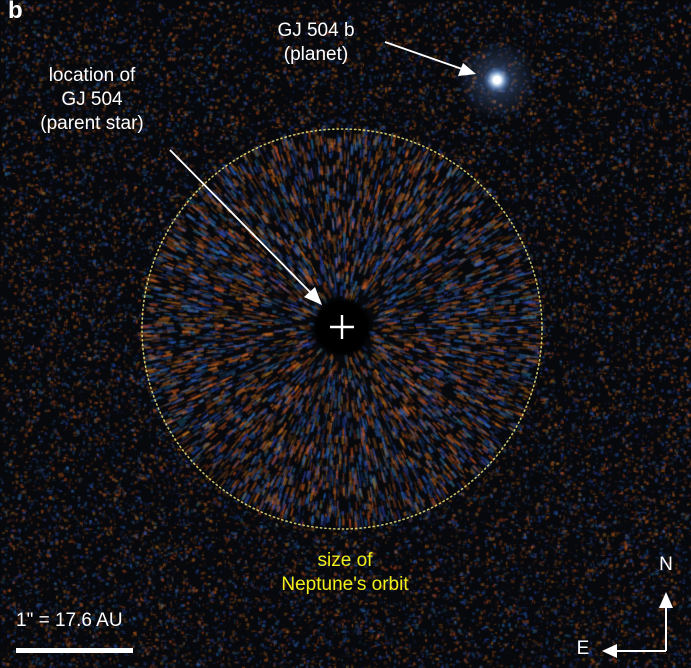 The height and width of the screenshot is (668, 691). I want to click on panel-label: b, so click(15, 12).